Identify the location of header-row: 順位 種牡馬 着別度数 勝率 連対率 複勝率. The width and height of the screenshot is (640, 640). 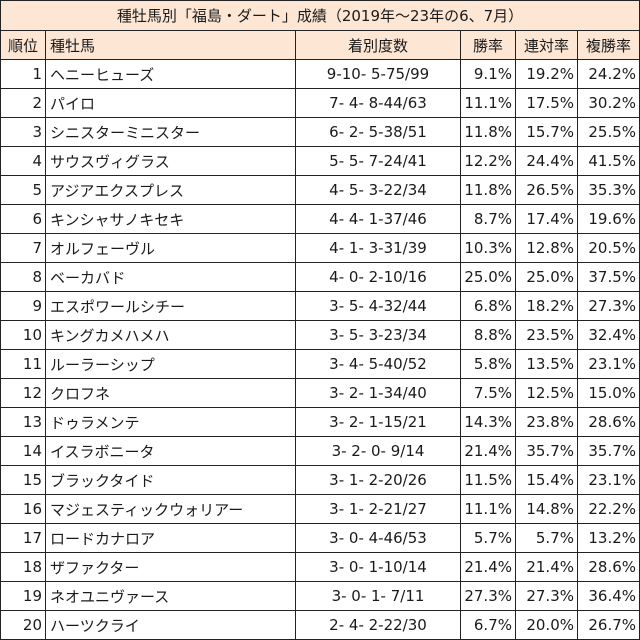
(320, 45).